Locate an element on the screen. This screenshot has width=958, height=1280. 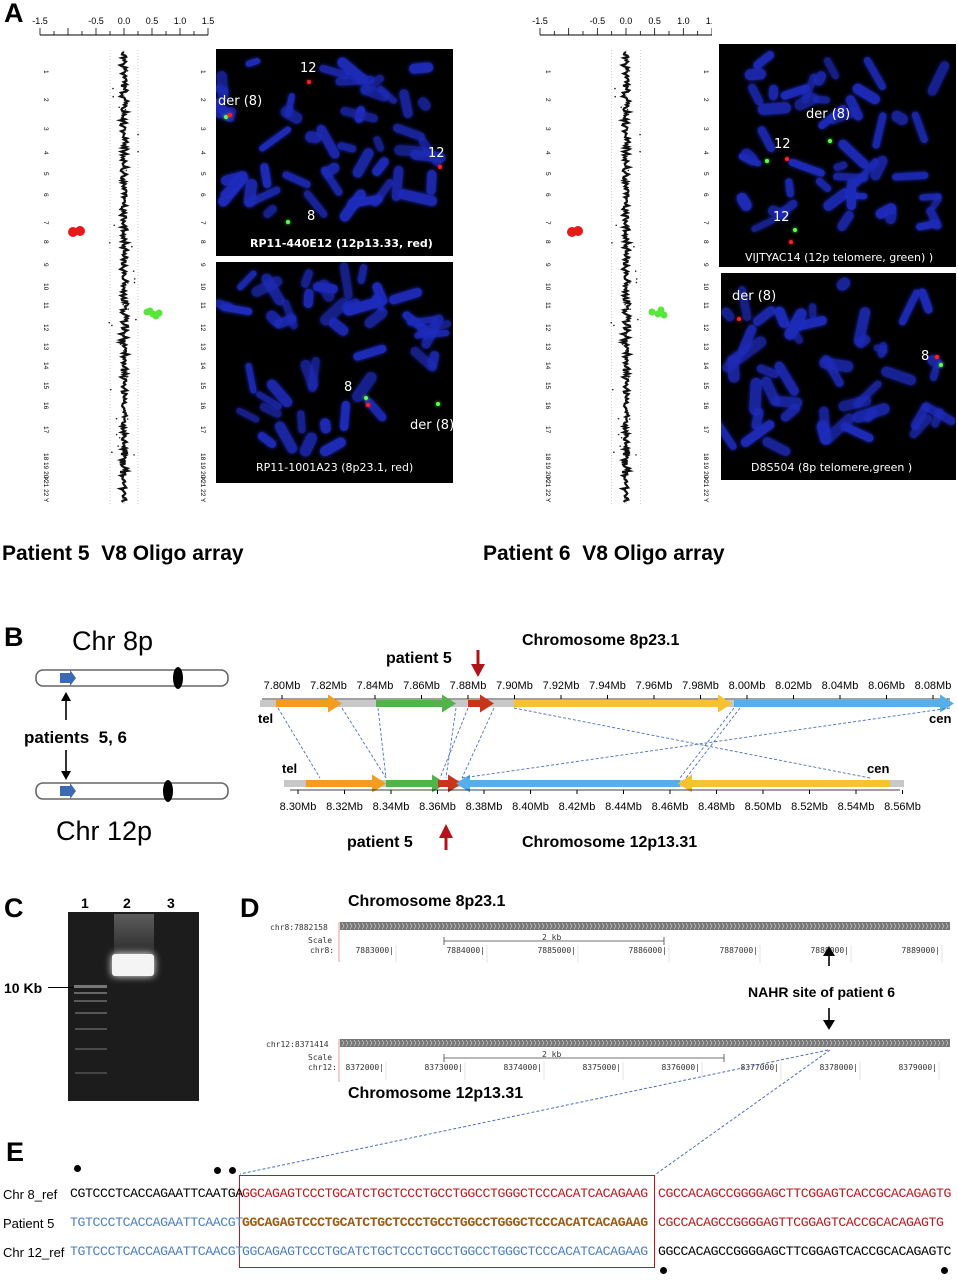
axis-tick-label: -1.5 is located at coordinates (540, 21).